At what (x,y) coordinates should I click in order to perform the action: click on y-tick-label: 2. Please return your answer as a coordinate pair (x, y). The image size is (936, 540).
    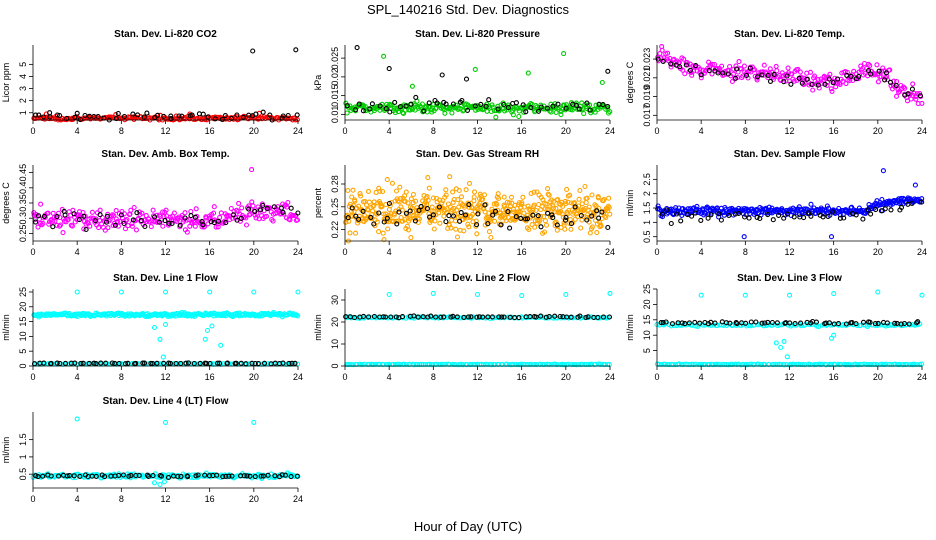
    Looking at the image, I should click on (23, 100).